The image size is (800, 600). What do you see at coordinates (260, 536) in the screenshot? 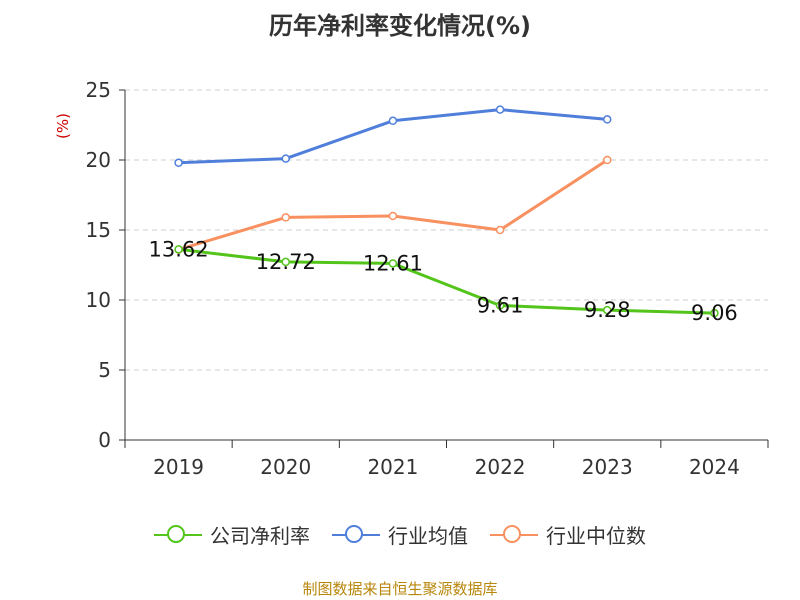
I see `legend-label: 公司净利率` at bounding box center [260, 536].